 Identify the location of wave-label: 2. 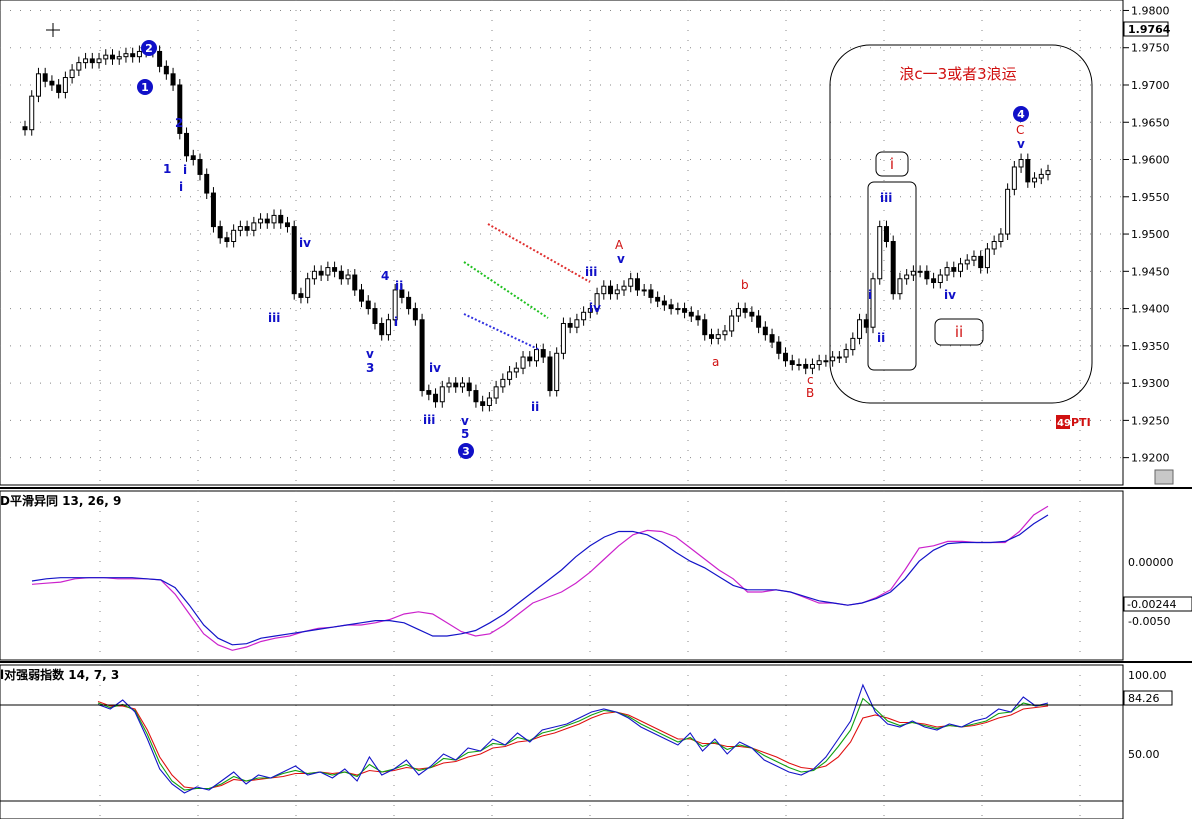
(179, 123).